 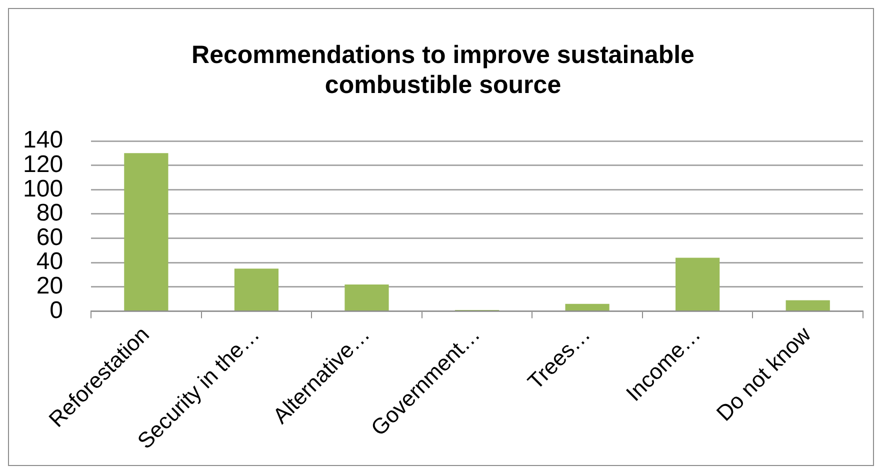 What do you see at coordinates (443, 69) in the screenshot?
I see `chart-title: Recommendations to improve sustainable combustible source` at bounding box center [443, 69].